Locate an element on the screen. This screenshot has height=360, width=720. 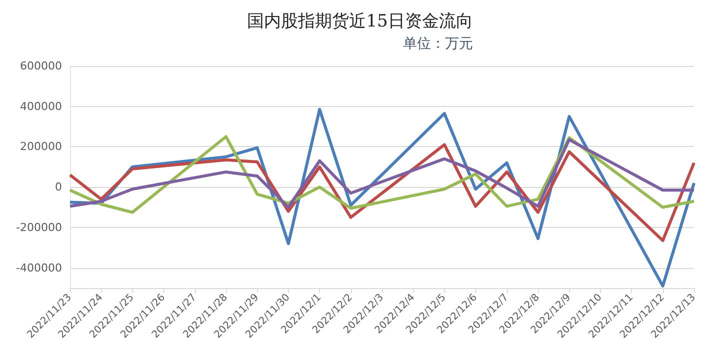
y-tick-label: 200000 is located at coordinates (41, 147).